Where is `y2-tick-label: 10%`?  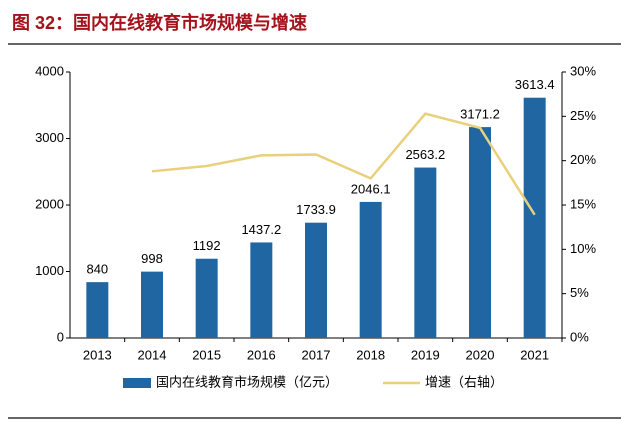 y2-tick-label: 10% is located at coordinates (583, 248).